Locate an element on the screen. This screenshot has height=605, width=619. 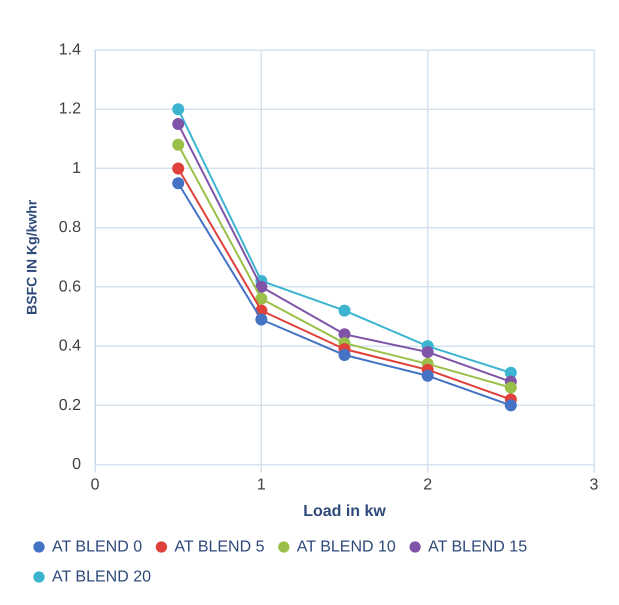
y-tick-label: 0.4 is located at coordinates (70, 346).